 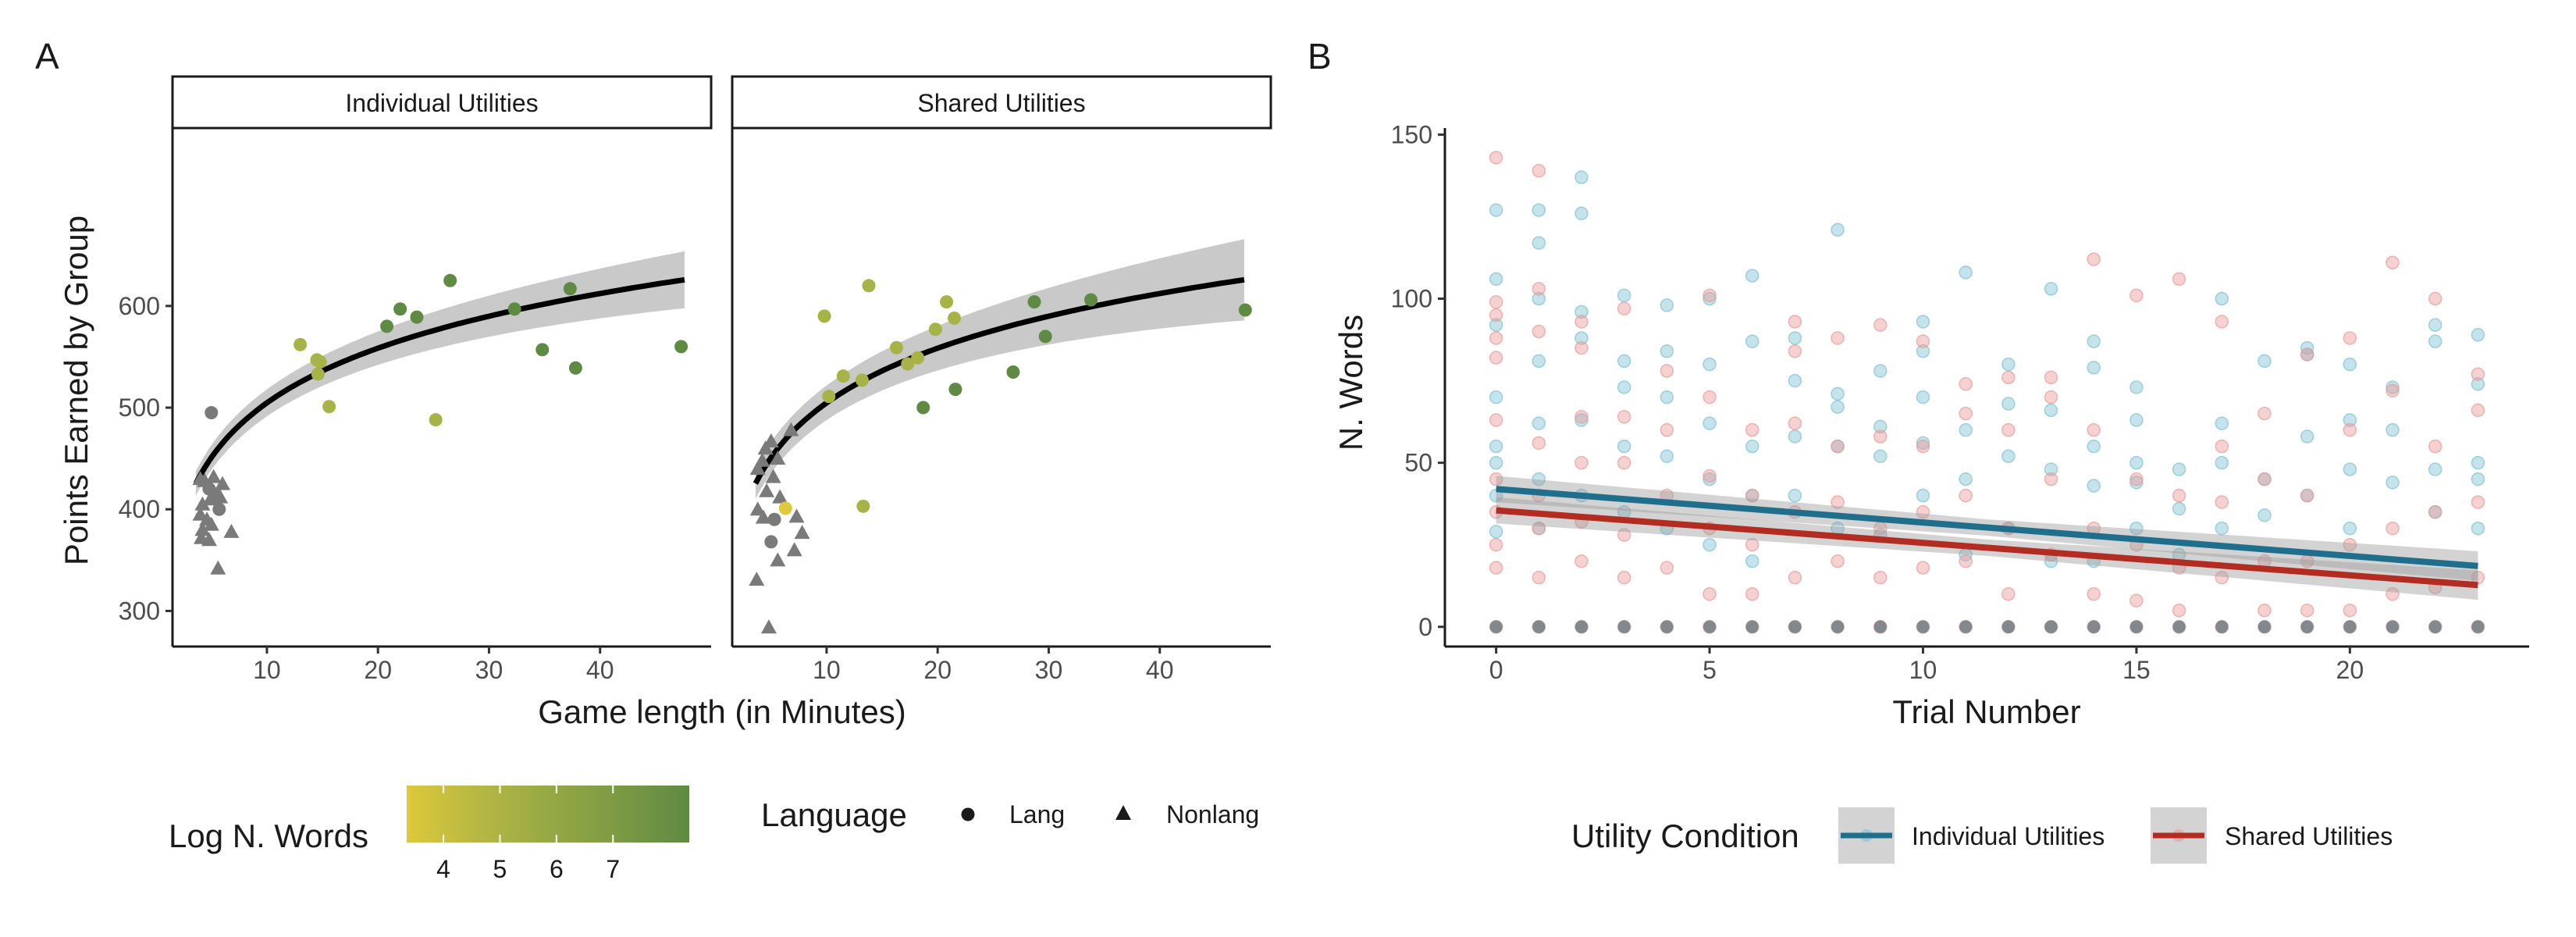 I want to click on color-legend-title: Log N. Words, so click(x=268, y=836).